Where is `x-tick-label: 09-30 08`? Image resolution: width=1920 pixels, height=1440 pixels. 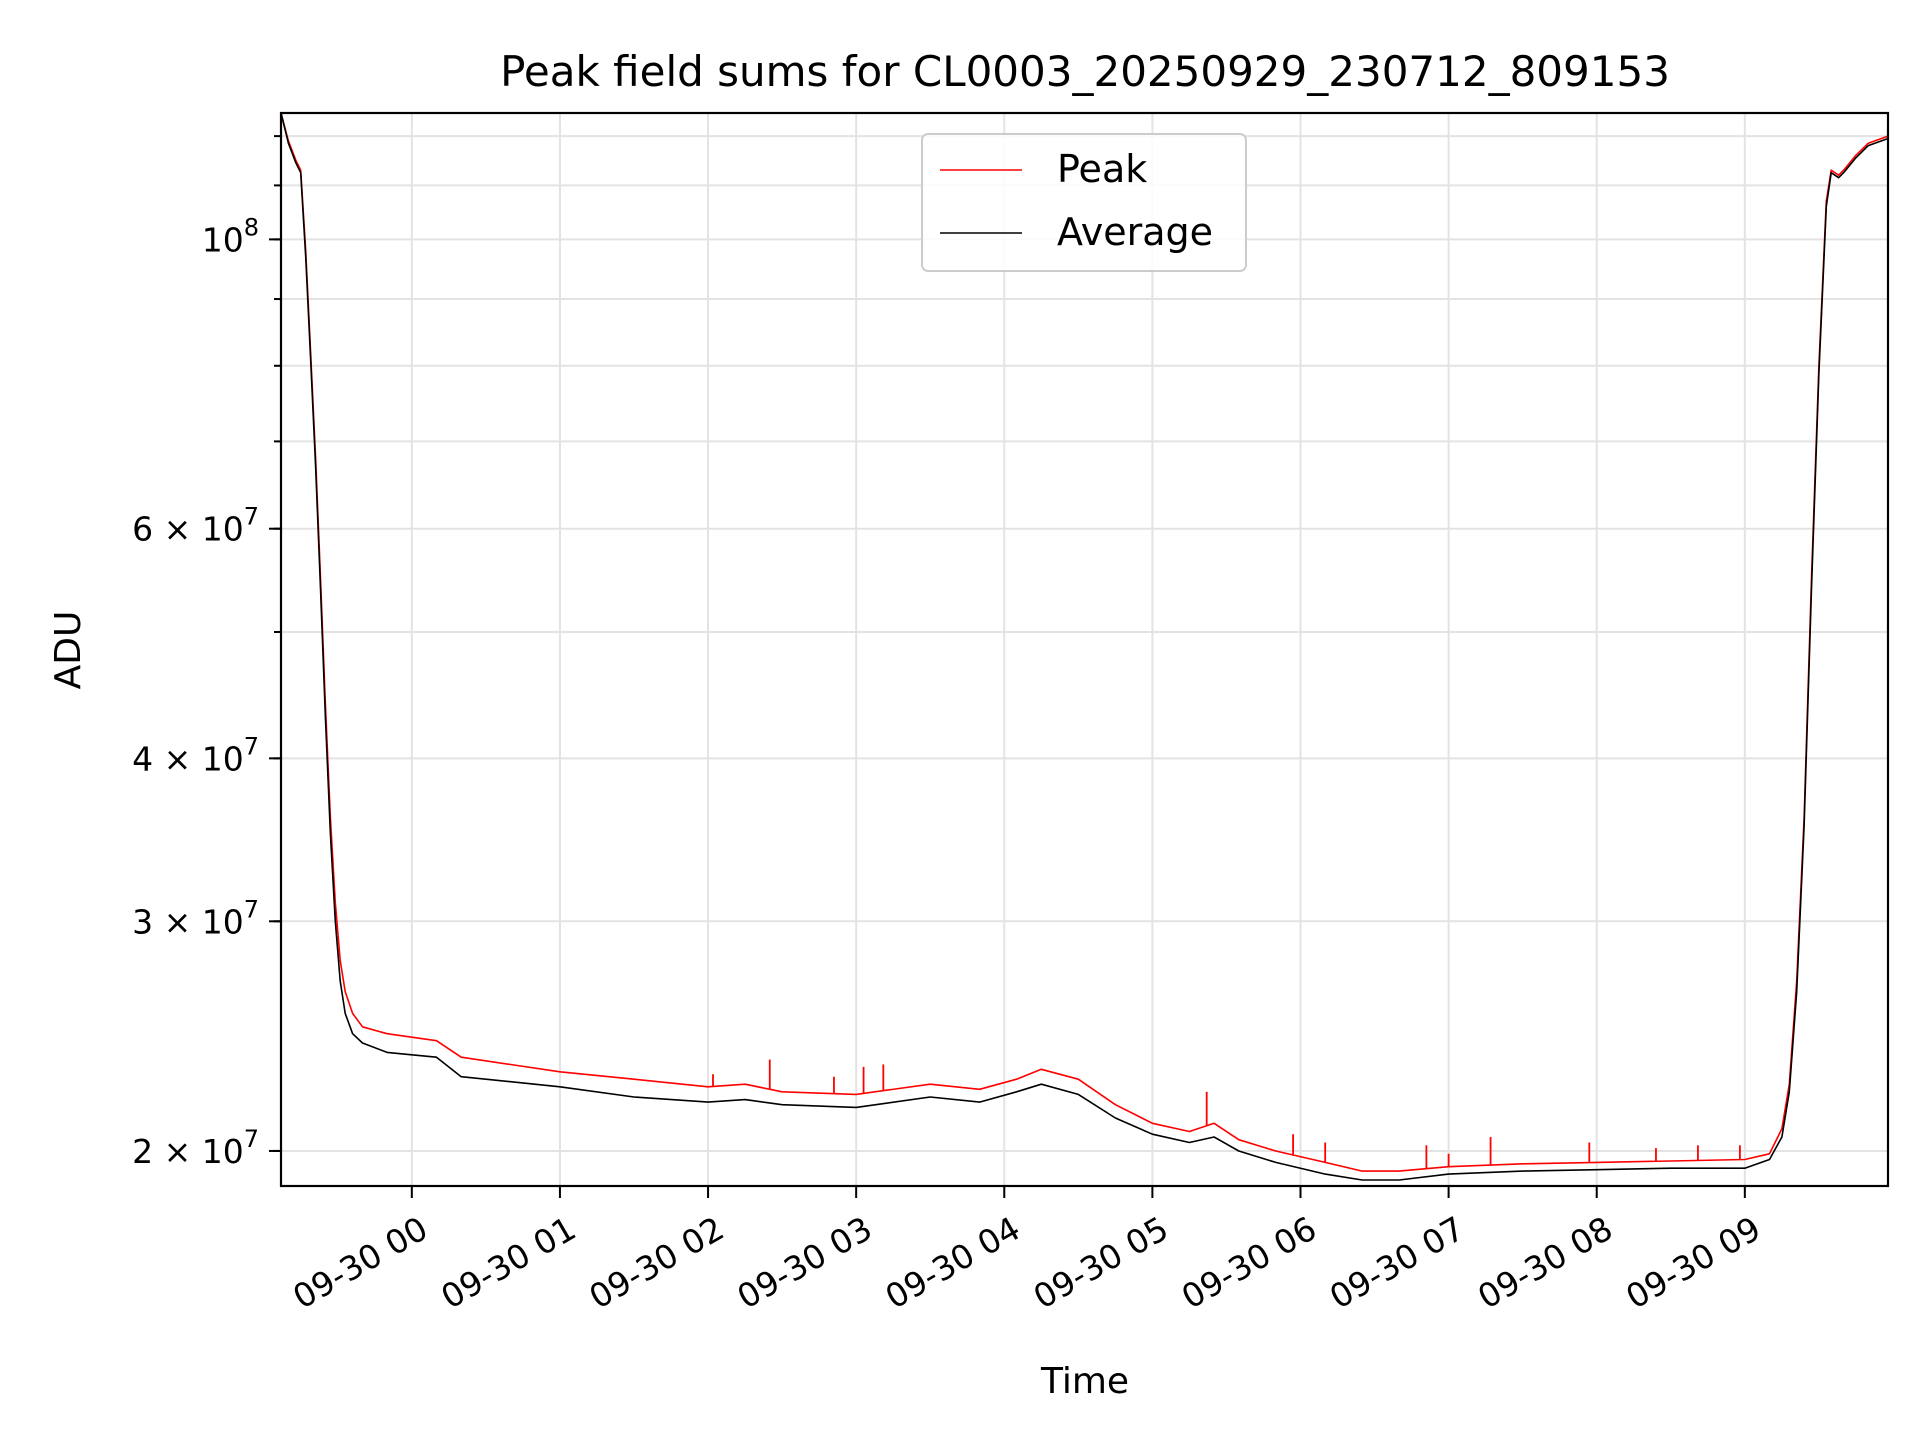
x-tick-label: 09-30 08 is located at coordinates (1545, 1263).